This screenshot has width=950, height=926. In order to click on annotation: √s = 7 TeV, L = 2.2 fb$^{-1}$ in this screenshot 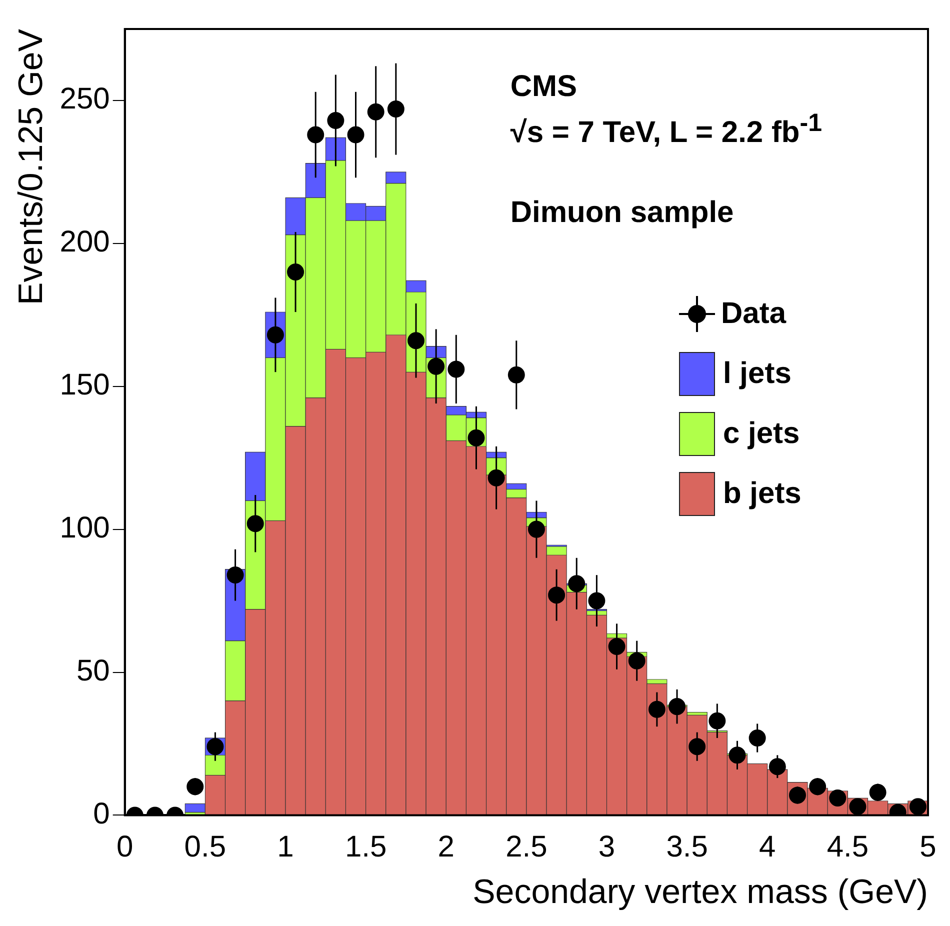, I will do `click(666, 129)`.